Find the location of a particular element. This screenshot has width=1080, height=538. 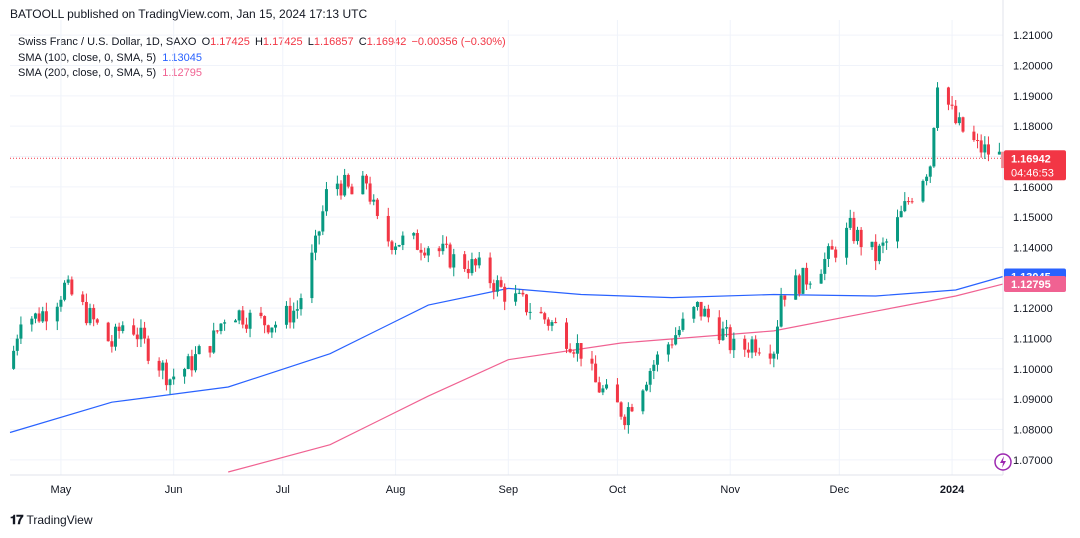

sma200-value: 1.12795 is located at coordinates (182, 73).